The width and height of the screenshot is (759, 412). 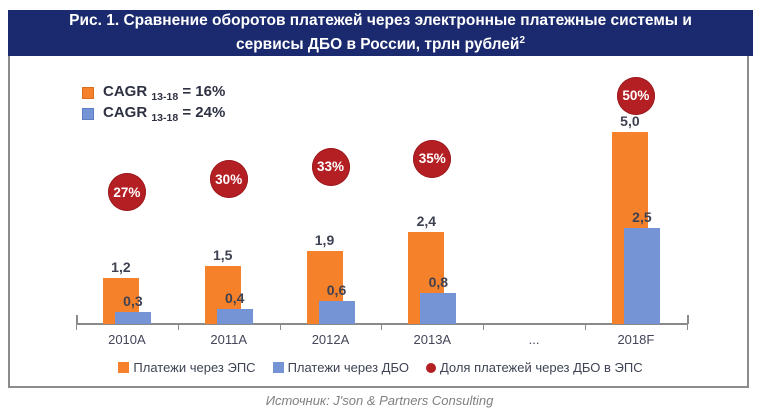 I want to click on cagr-row-eps: CAGR 13-18 = 16%, so click(x=153, y=92).